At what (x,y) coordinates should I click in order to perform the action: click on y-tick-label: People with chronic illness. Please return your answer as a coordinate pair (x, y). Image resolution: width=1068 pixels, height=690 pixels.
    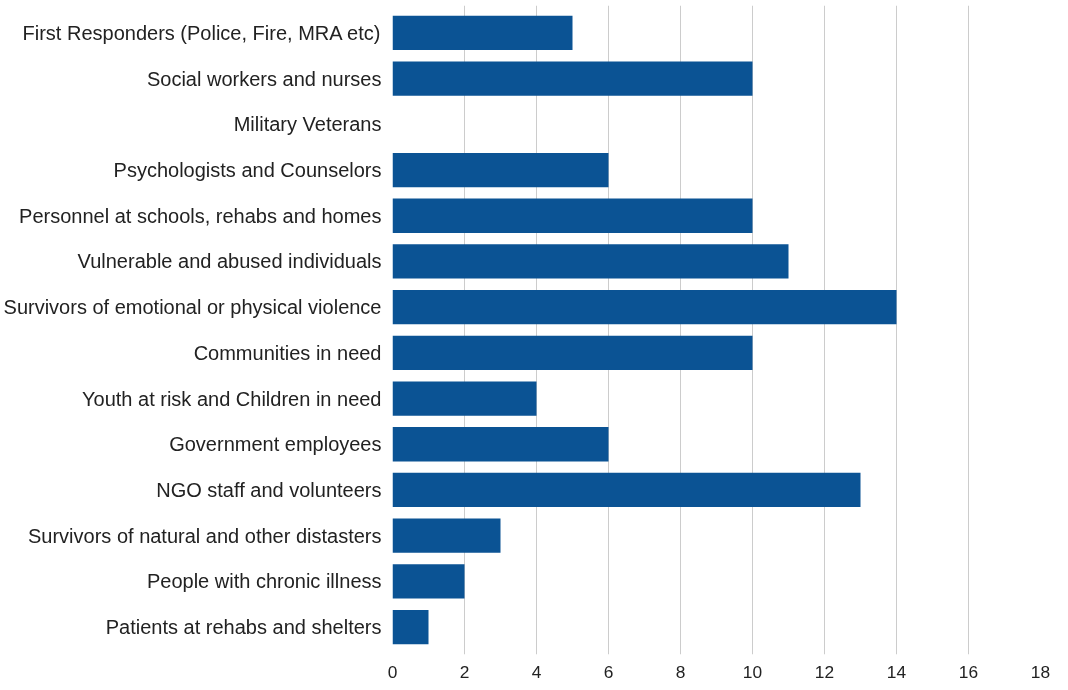
    Looking at the image, I should click on (264, 581).